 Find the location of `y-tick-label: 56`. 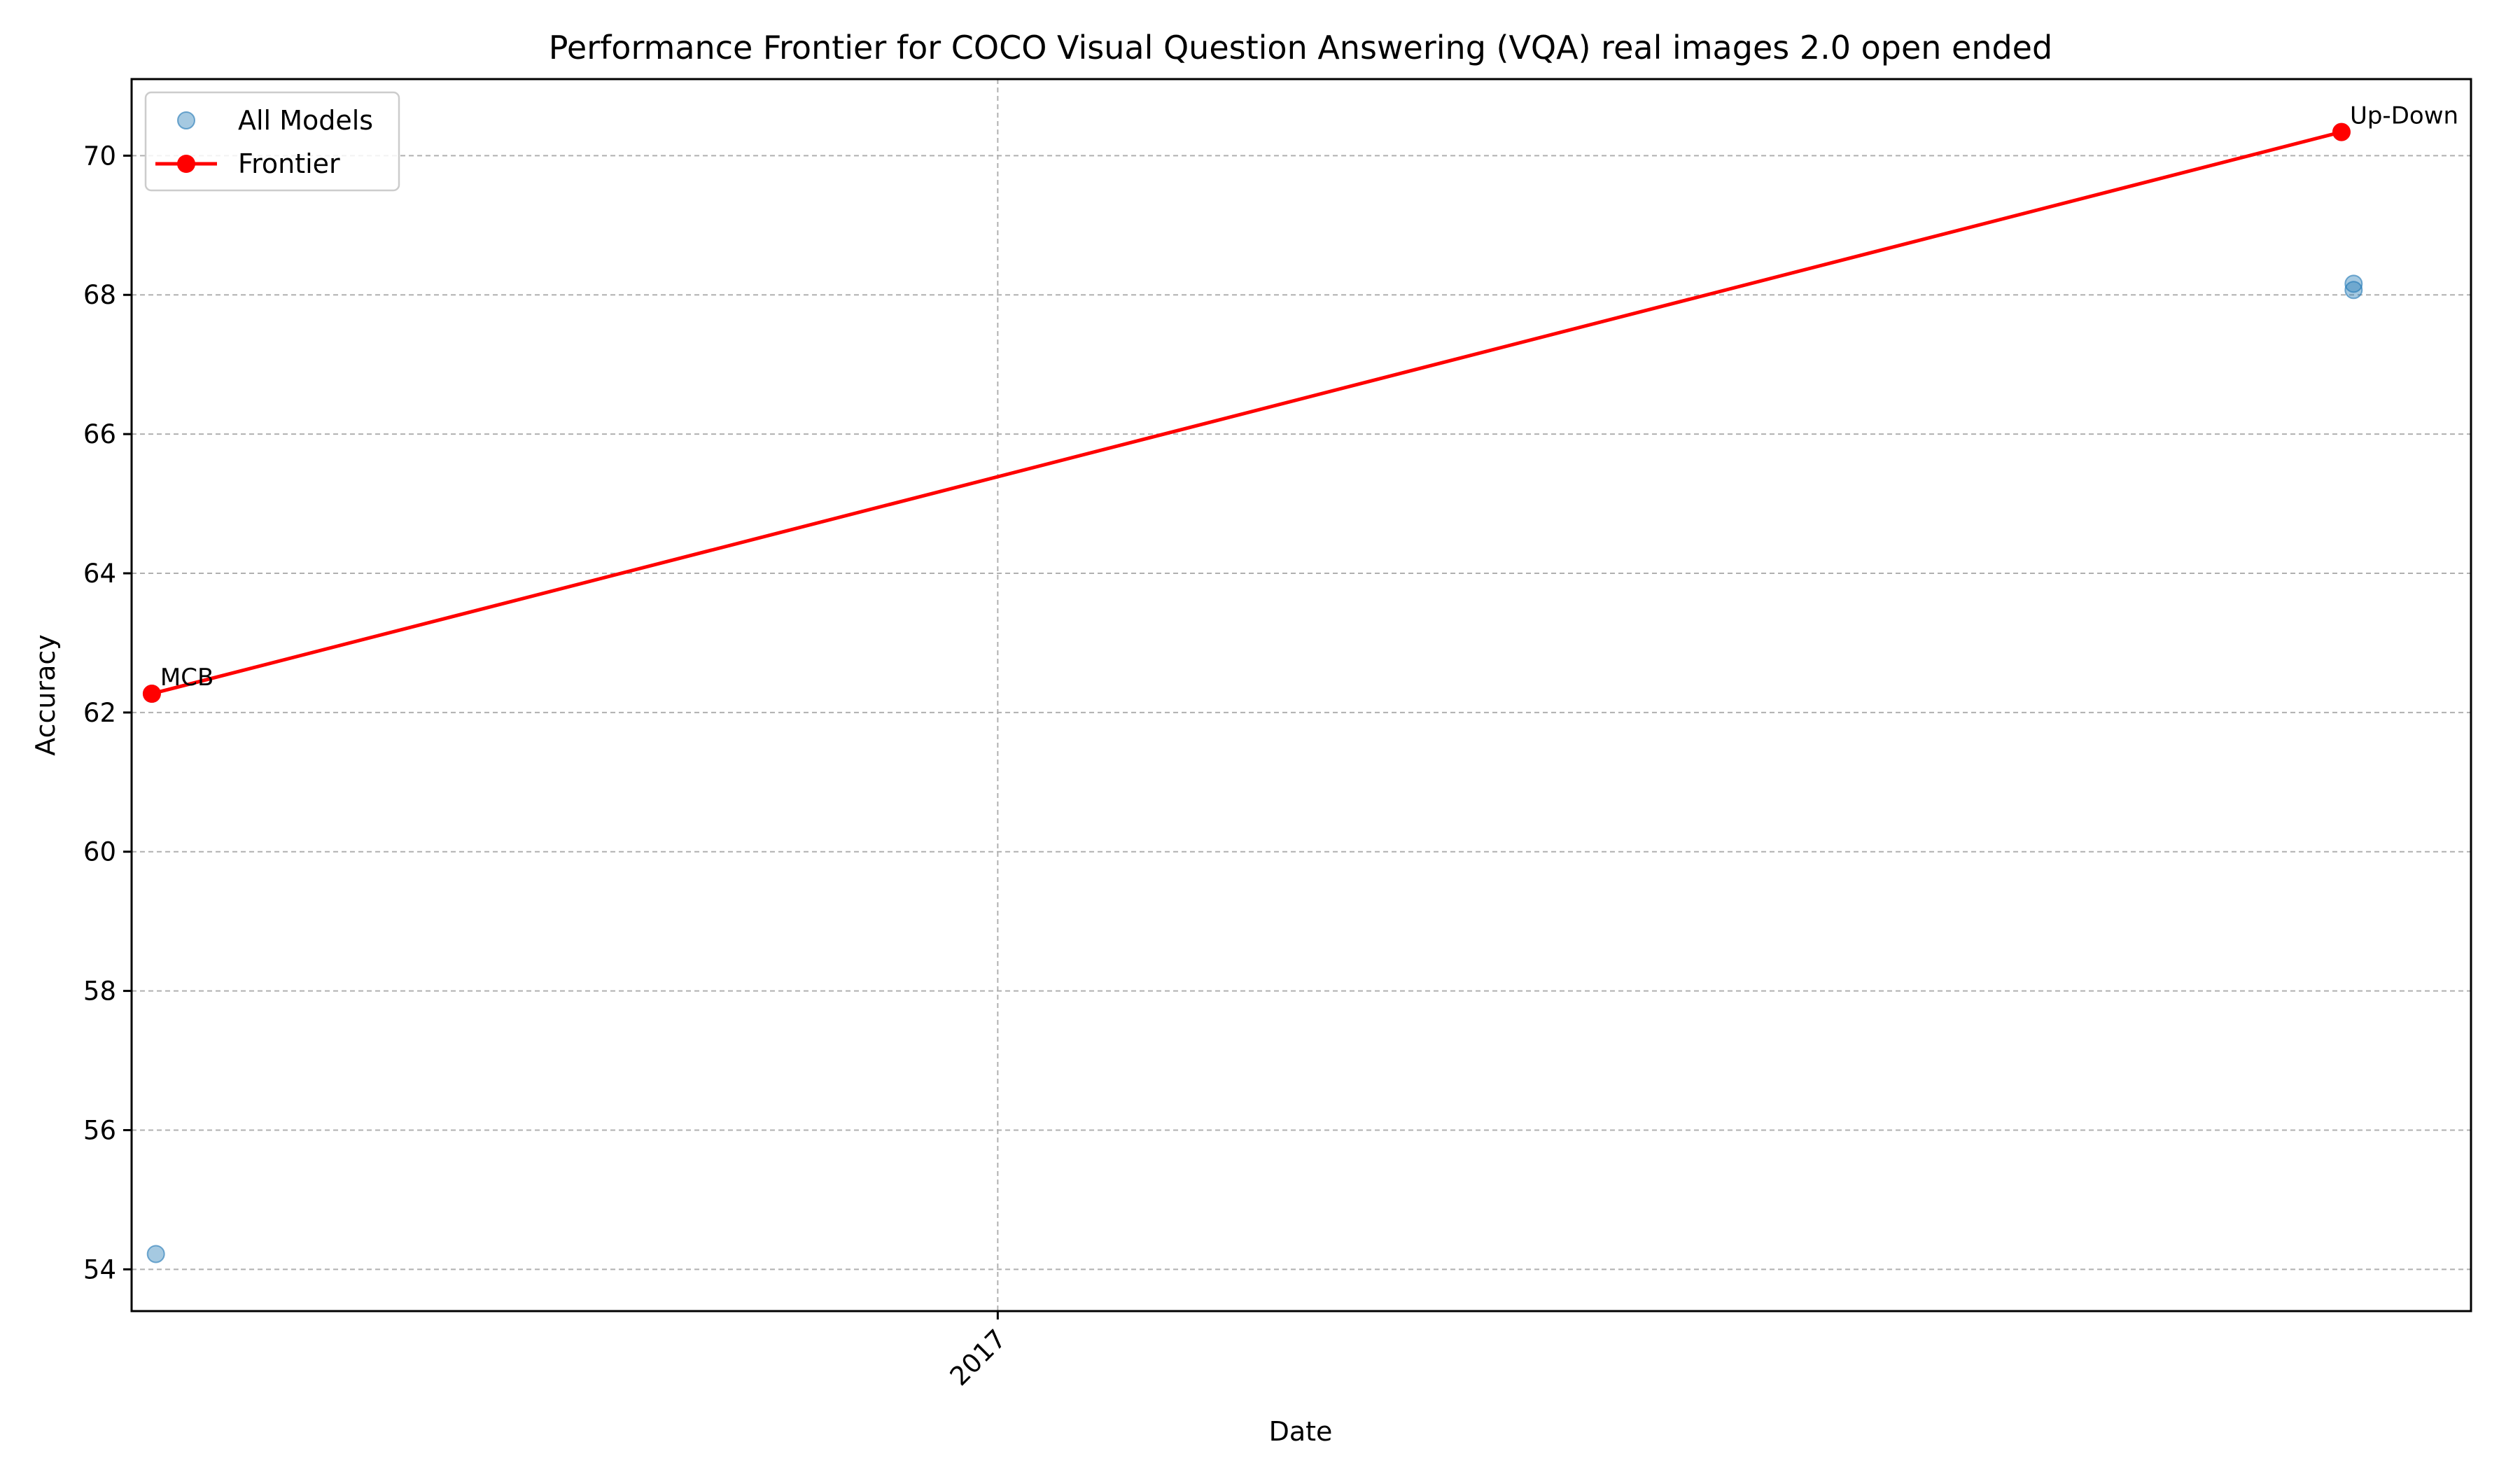

y-tick-label: 56 is located at coordinates (99, 1130).